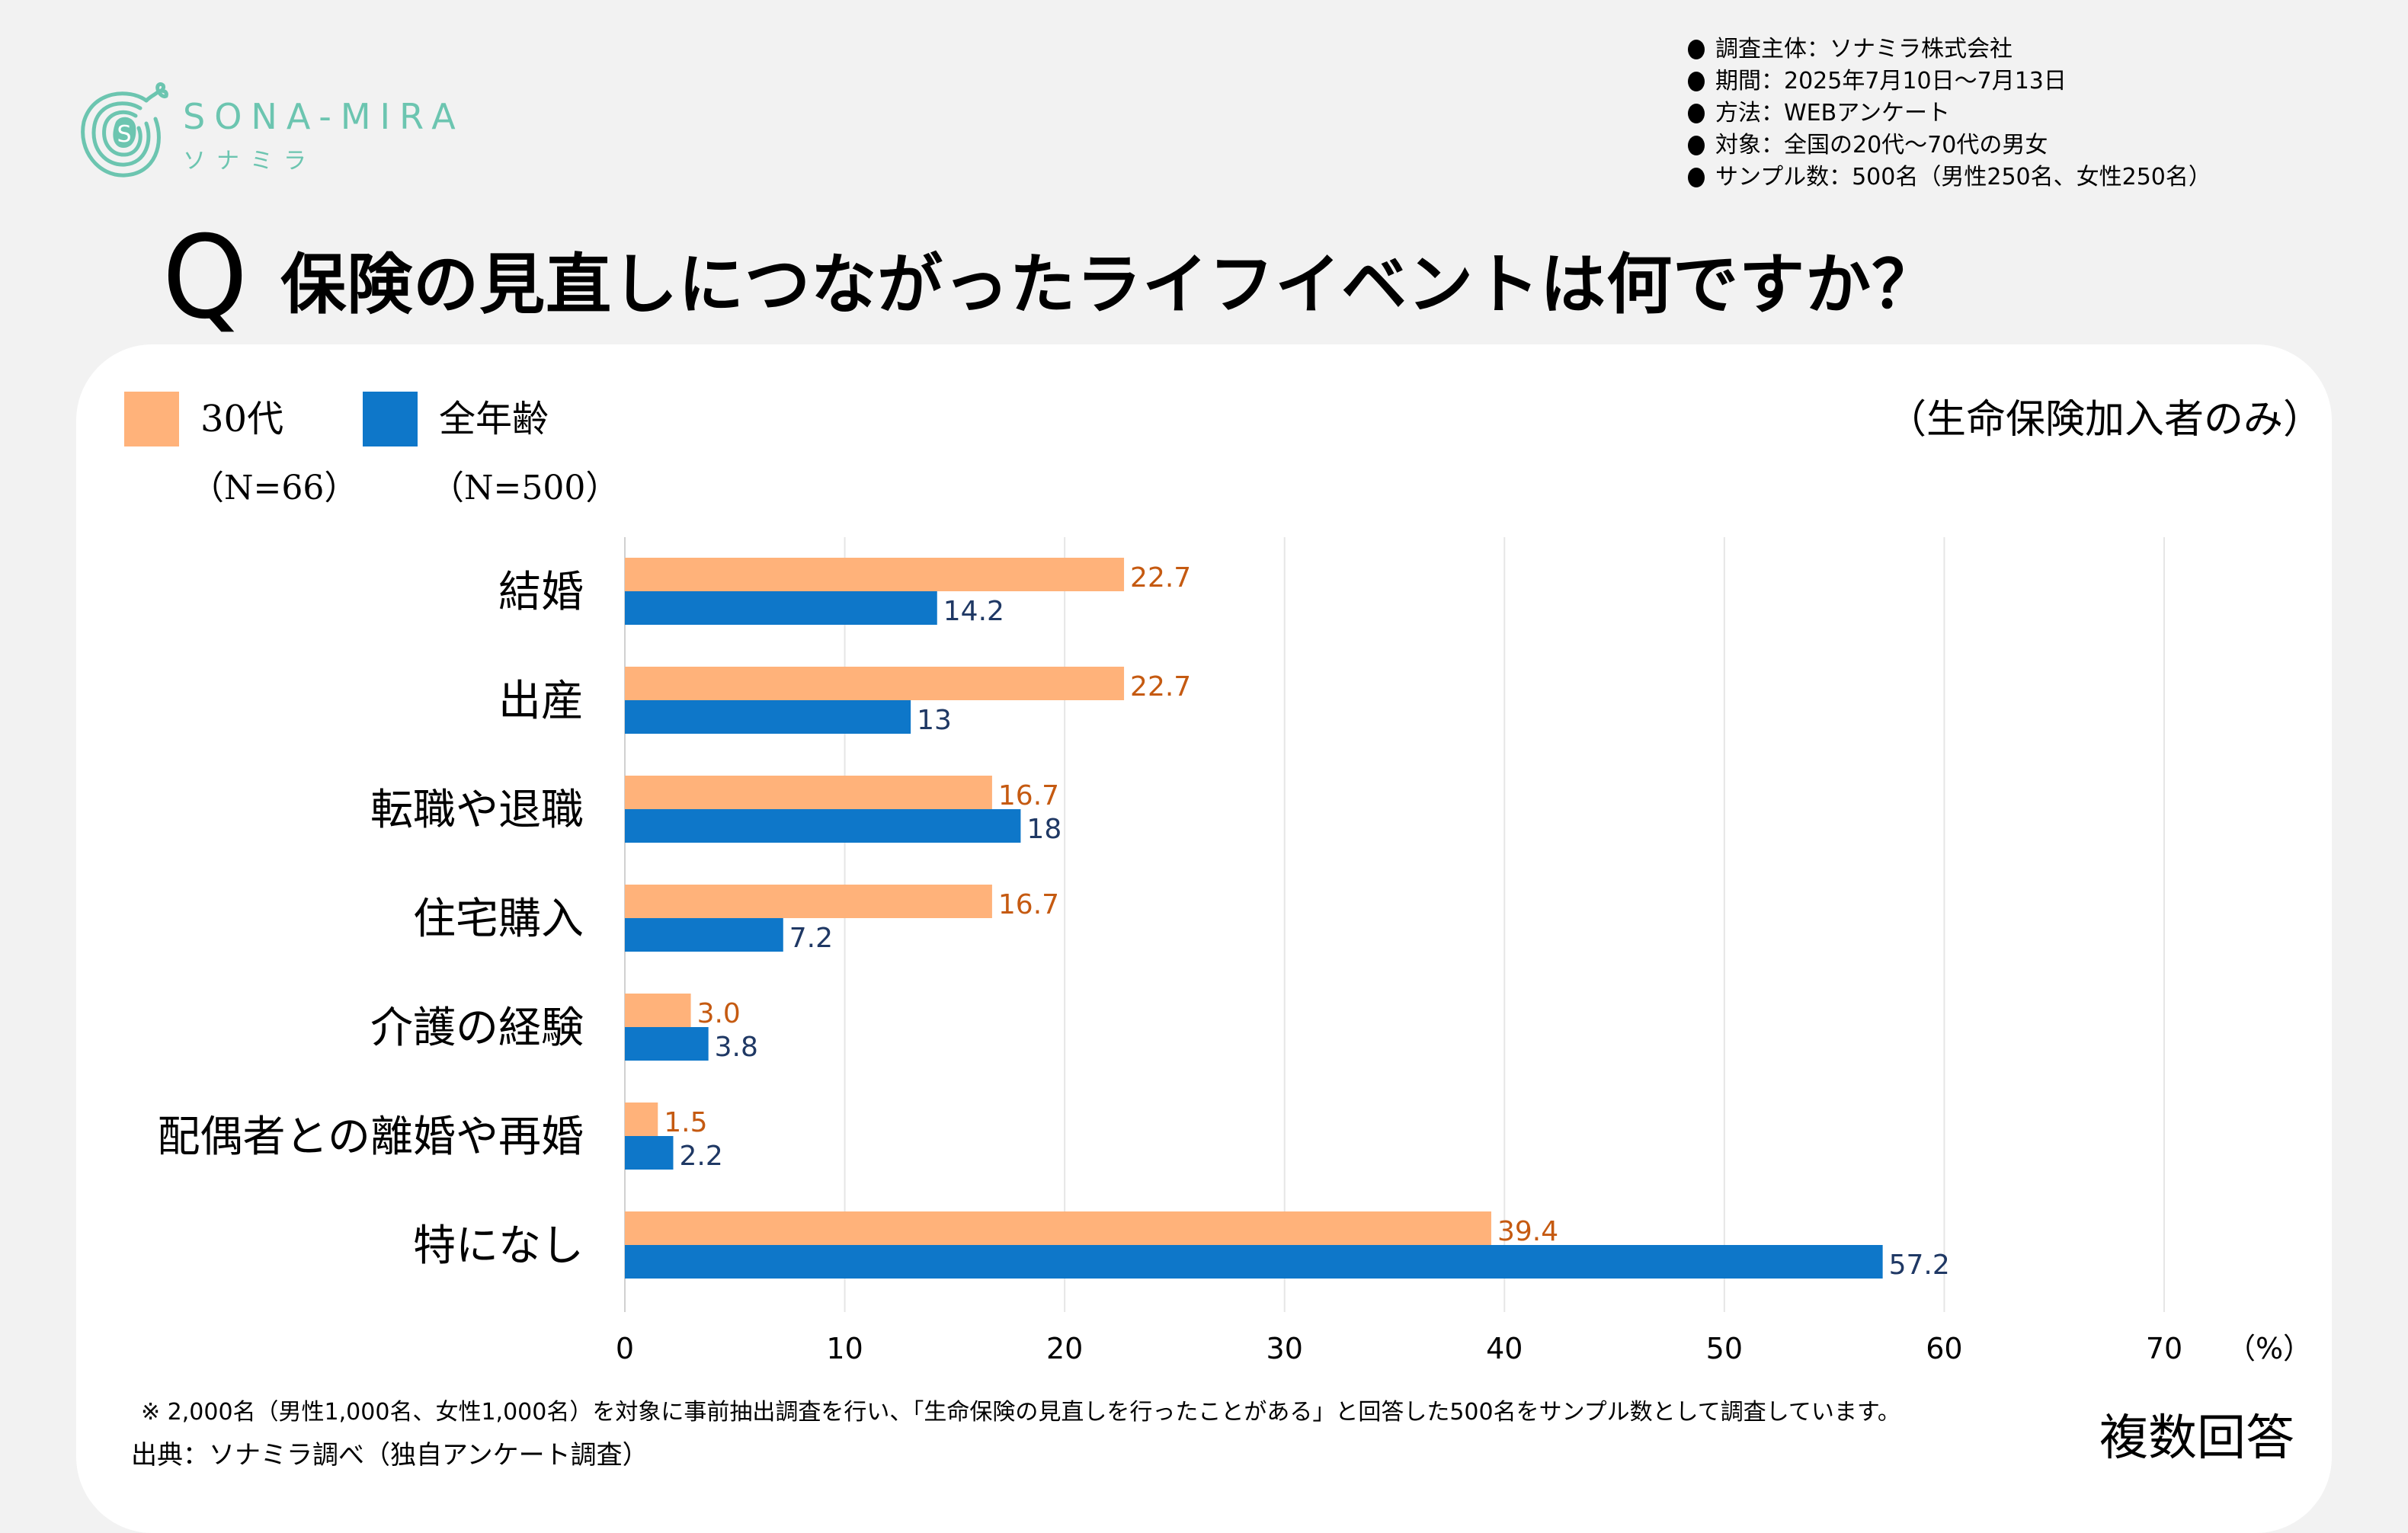  I want to click on survey-info-item: 調査主体：ソナミラ株式会社, so click(1949, 50).